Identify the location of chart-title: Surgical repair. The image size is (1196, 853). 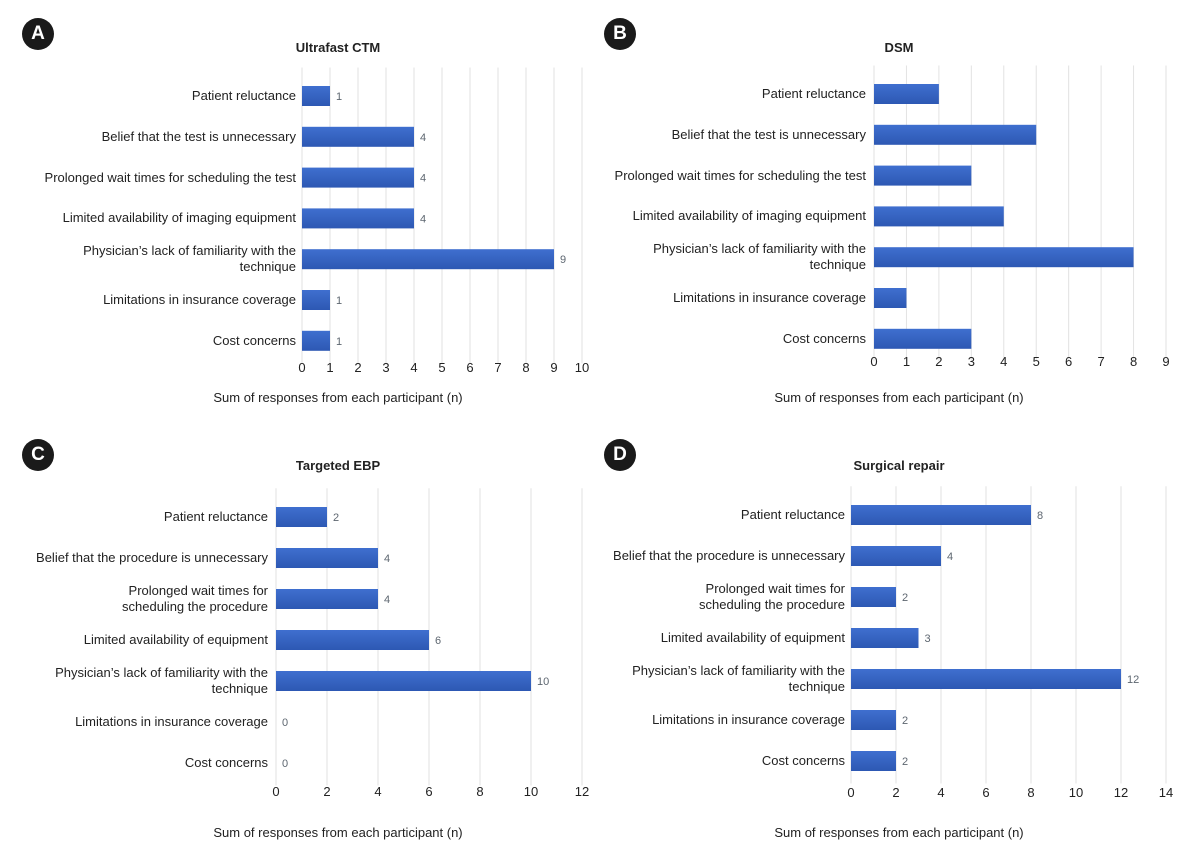
(899, 465).